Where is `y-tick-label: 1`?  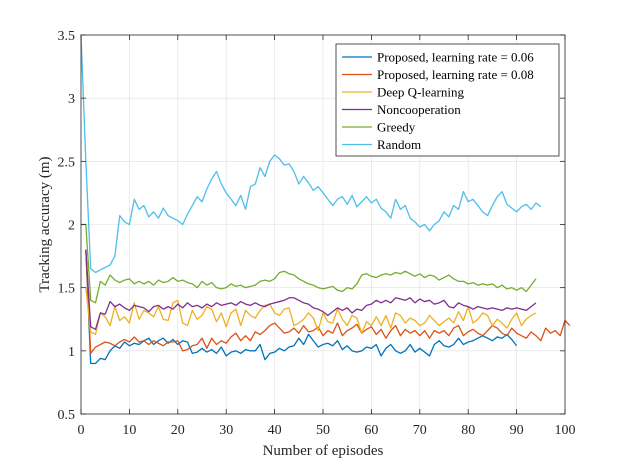
y-tick-label: 1 is located at coordinates (71, 352).